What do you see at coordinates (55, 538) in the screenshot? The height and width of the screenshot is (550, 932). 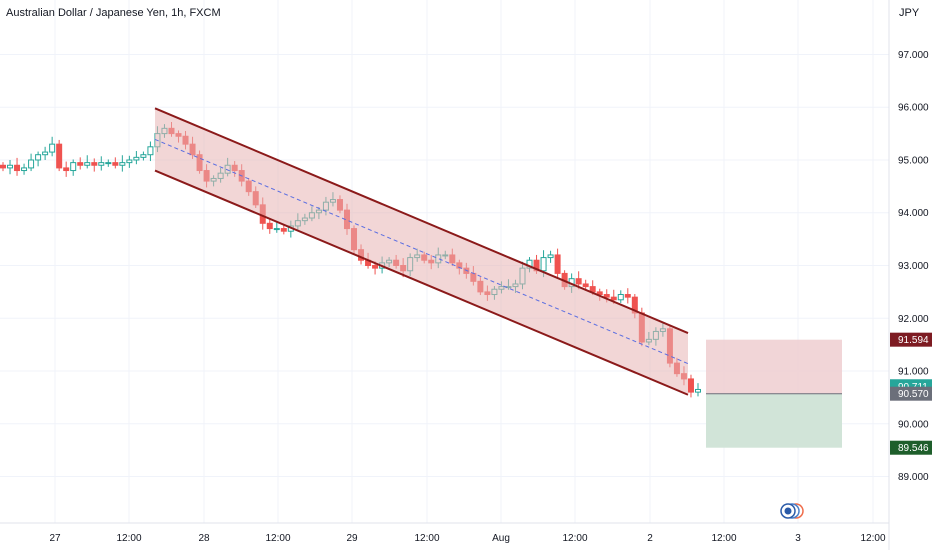 I see `x-tick-label: 27` at bounding box center [55, 538].